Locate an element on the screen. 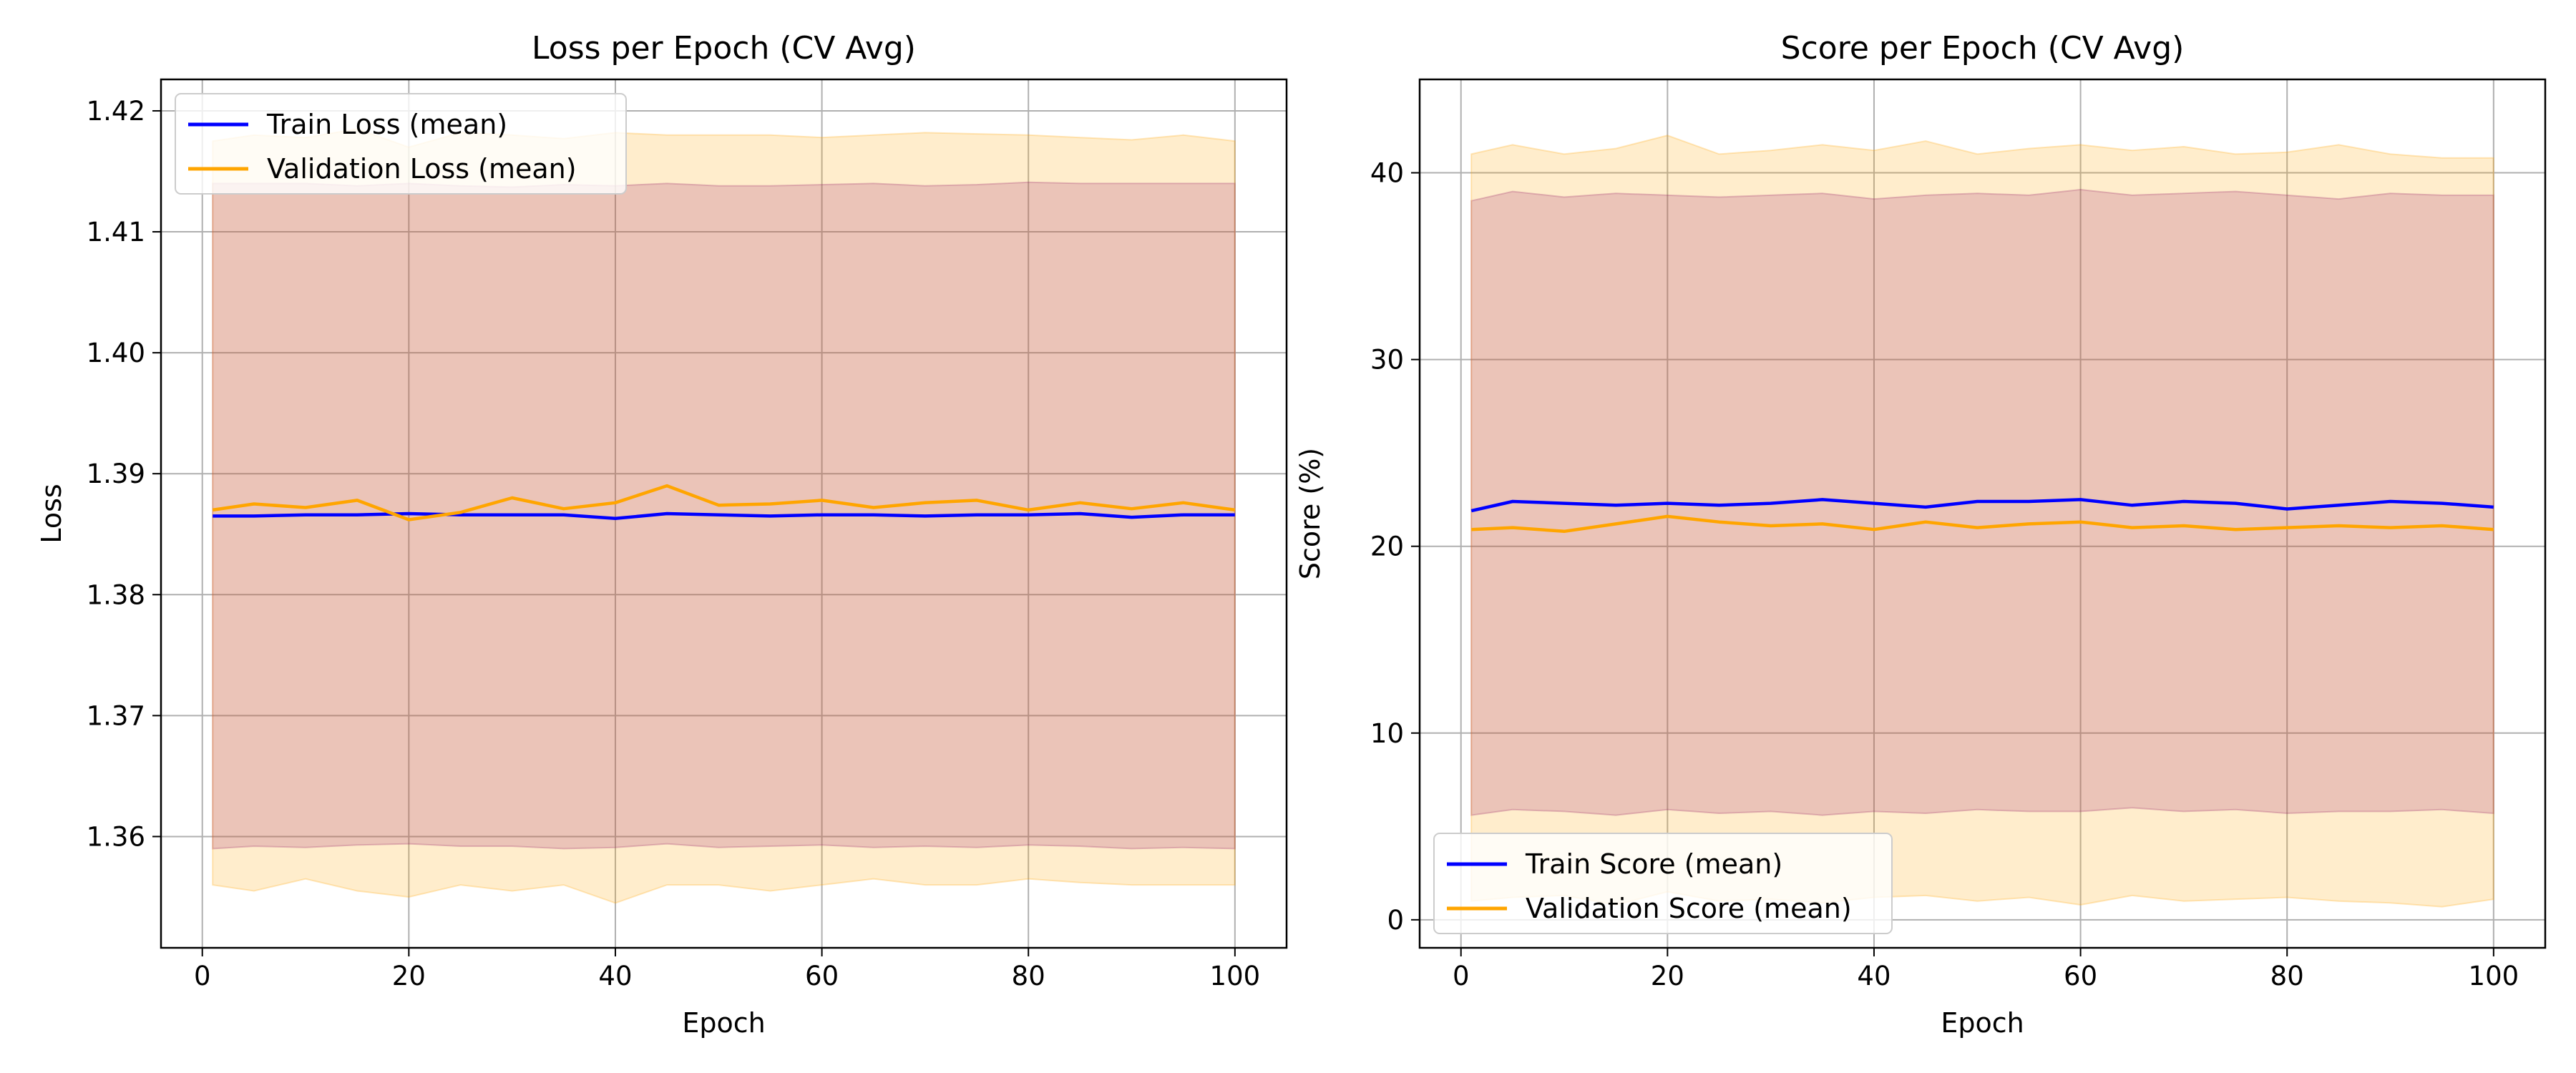  score-chart-title: Score per Epoch (CV Avg) is located at coordinates (1983, 48).